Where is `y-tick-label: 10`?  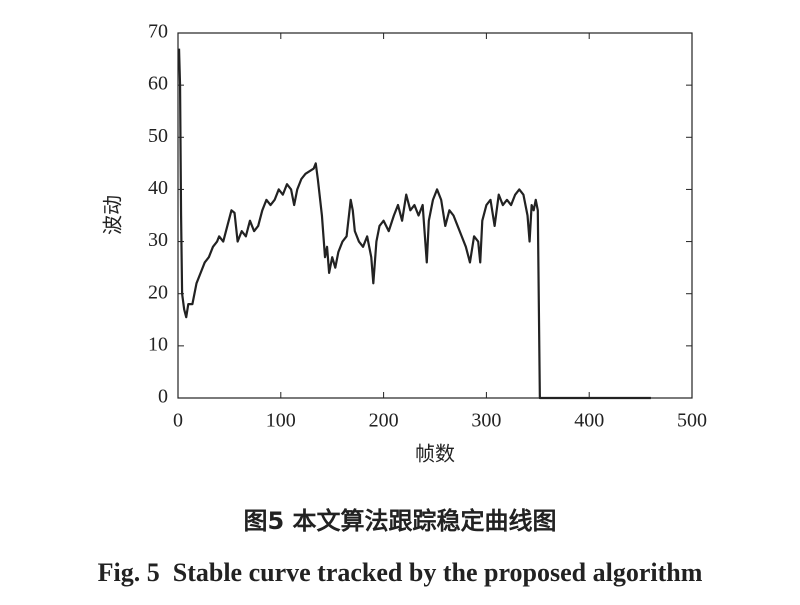 y-tick-label: 10 is located at coordinates (158, 344).